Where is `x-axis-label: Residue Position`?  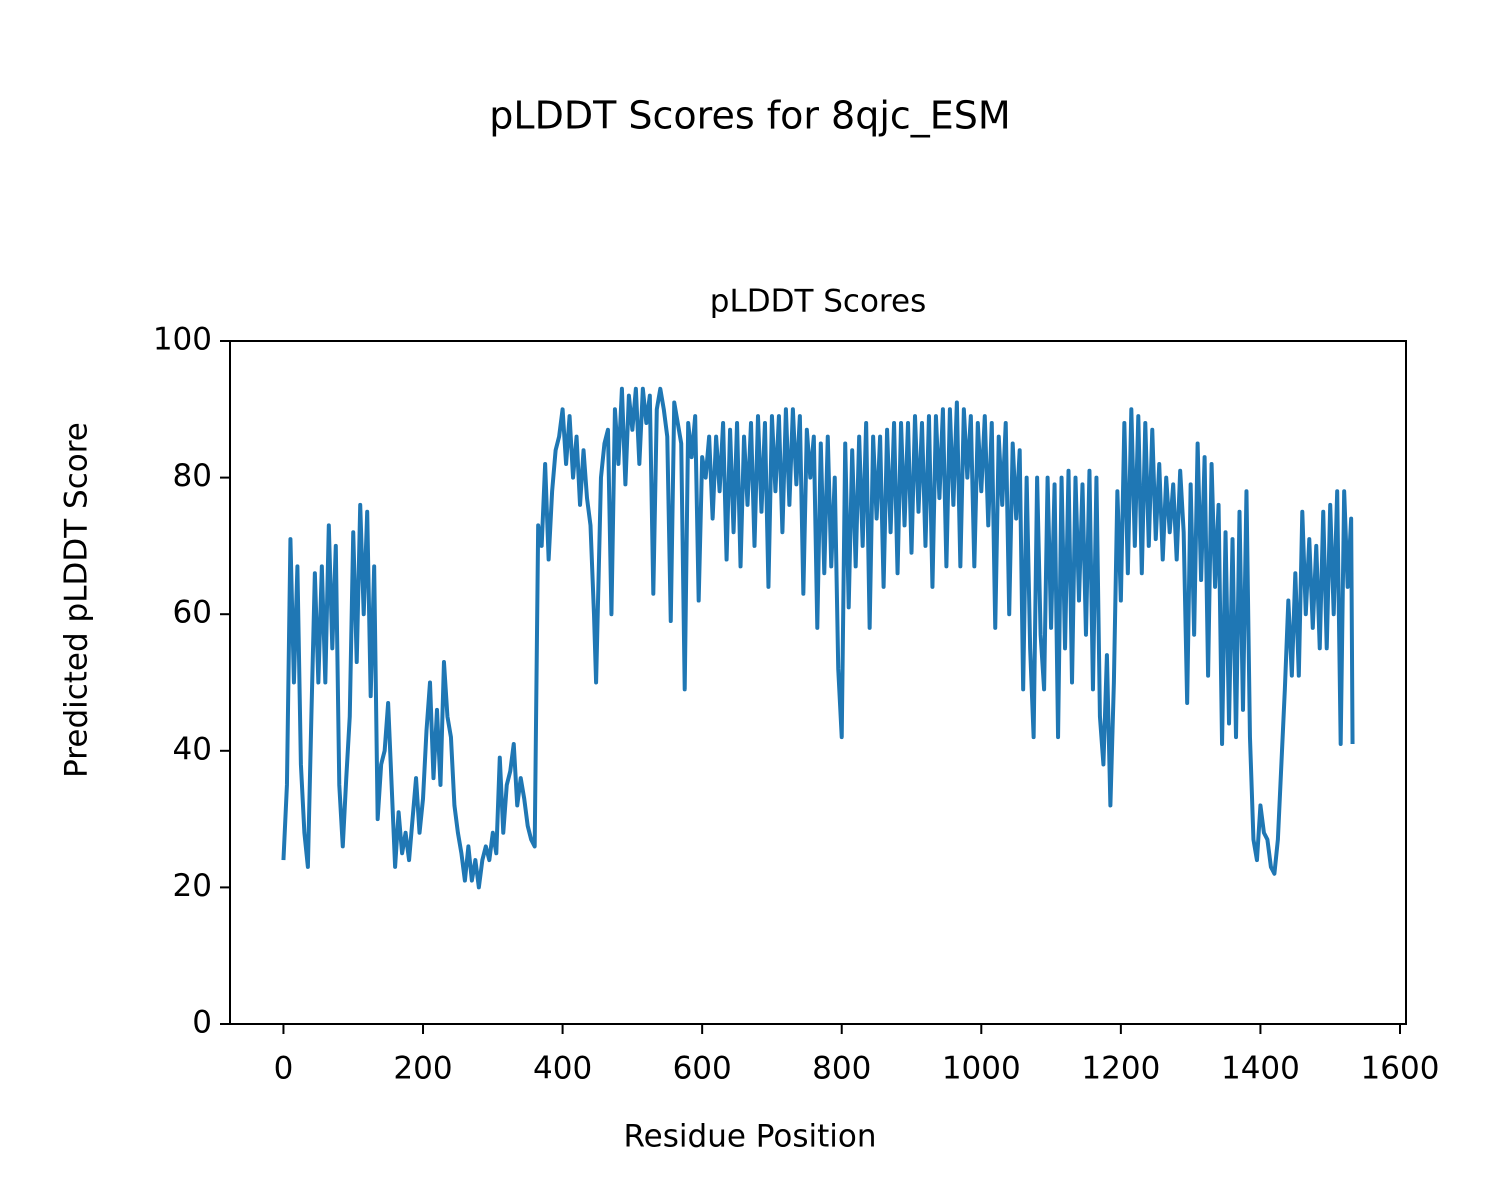
x-axis-label: Residue Position is located at coordinates (750, 1137).